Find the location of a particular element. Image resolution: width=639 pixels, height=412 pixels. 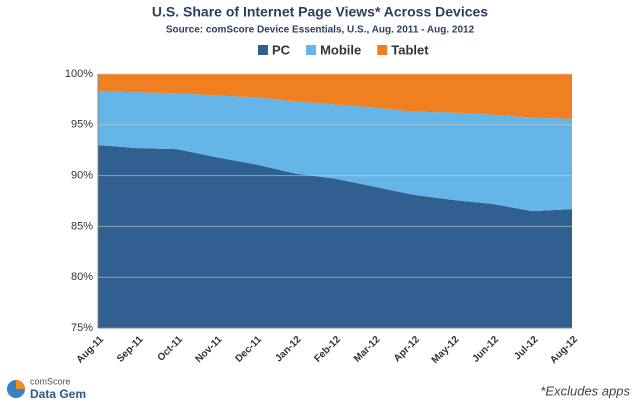

y-tick-label: 75% is located at coordinates (82, 328).